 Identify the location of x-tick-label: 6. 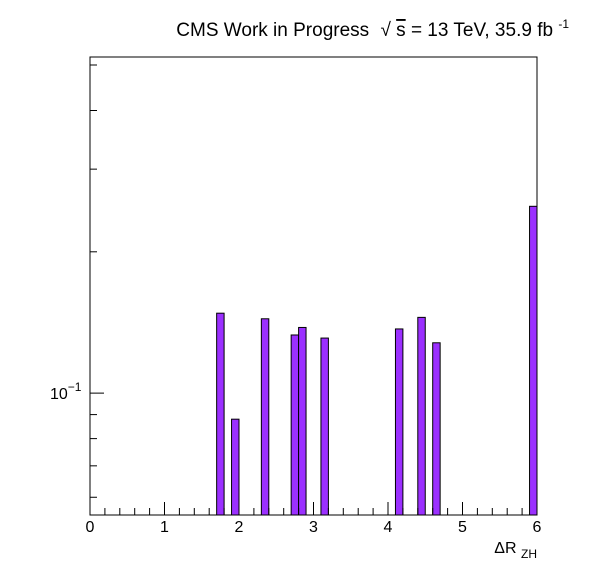
(537, 527).